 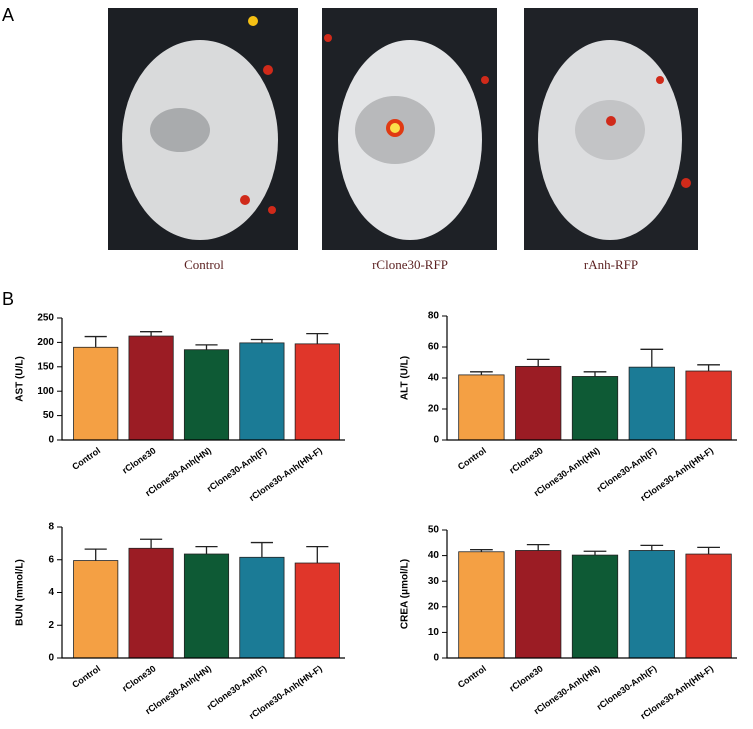 I want to click on panel-label: B, so click(x=8, y=299).